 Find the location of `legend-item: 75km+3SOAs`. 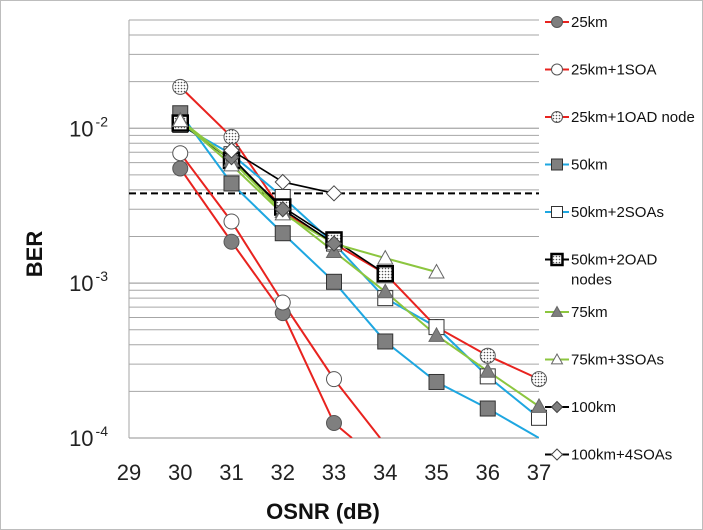

legend-item: 75km+3SOAs is located at coordinates (604, 360).